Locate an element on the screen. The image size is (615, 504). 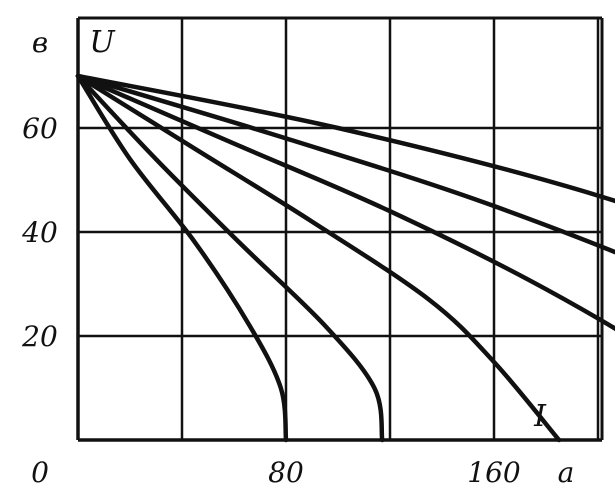
x-axis-letter: I is located at coordinates (540, 416).